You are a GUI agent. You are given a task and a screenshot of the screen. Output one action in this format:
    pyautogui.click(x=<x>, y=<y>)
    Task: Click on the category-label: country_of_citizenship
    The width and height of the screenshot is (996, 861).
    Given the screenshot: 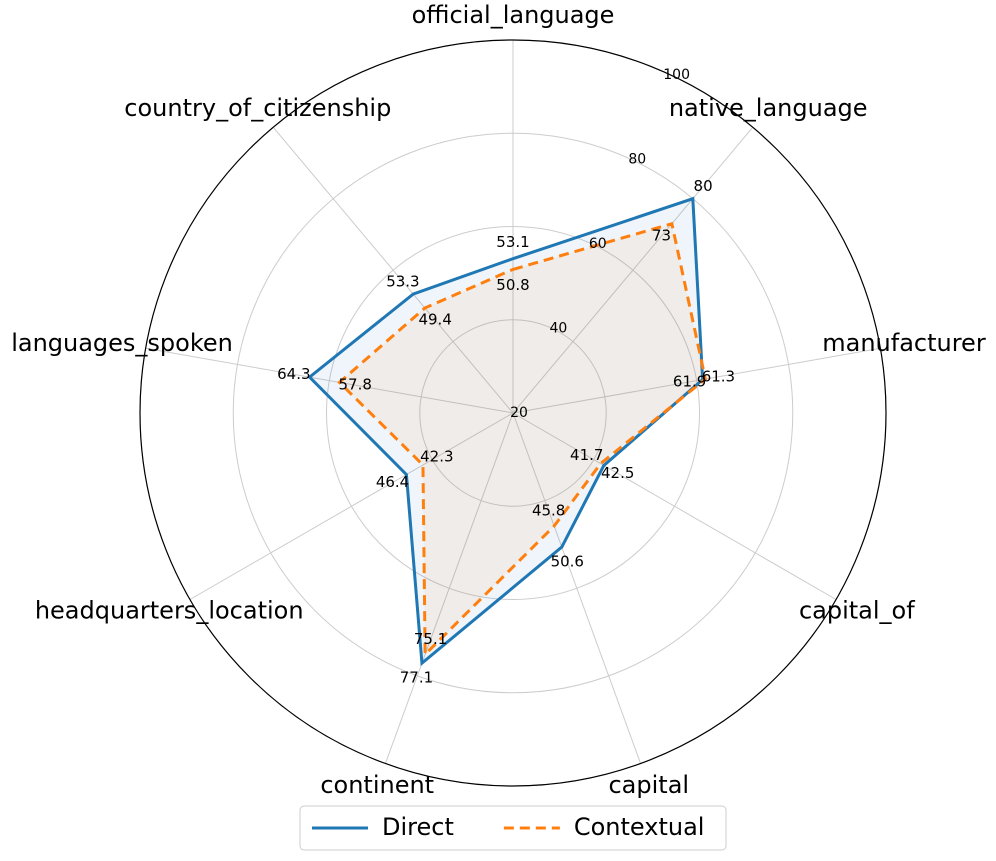 What is the action you would take?
    pyautogui.click(x=257, y=108)
    